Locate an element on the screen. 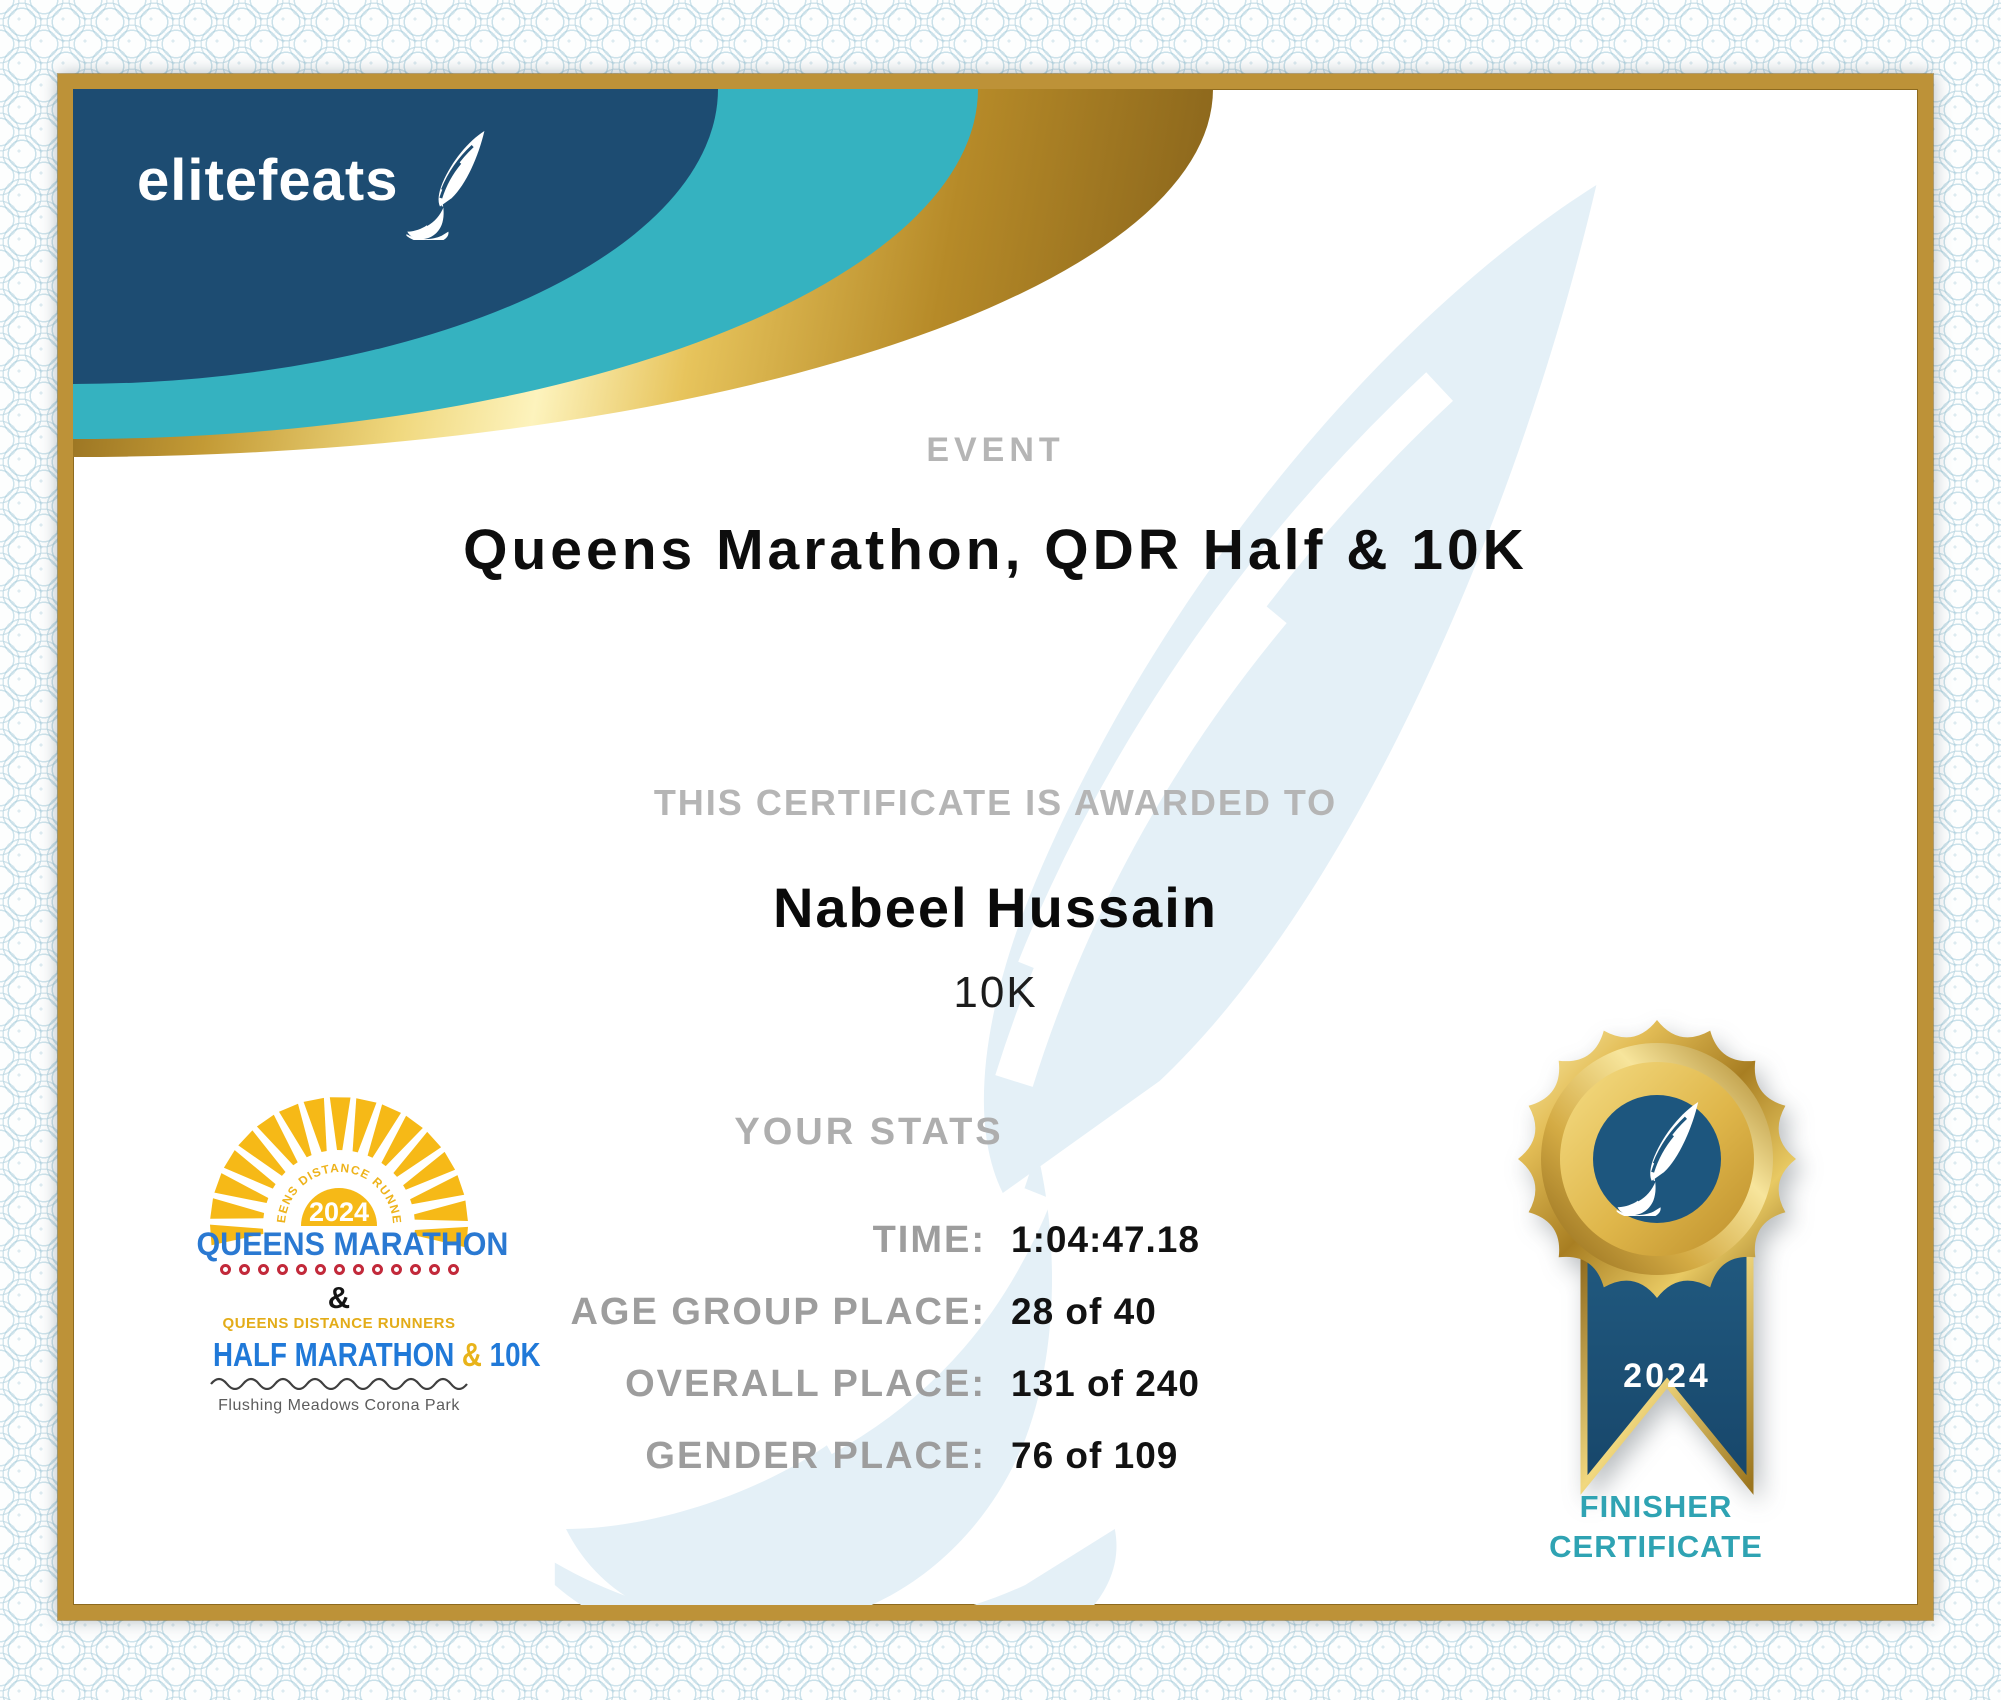  stat-row-age-group-place: AGE GROUP PLACE: 28 of 40 is located at coordinates (995, 1312).